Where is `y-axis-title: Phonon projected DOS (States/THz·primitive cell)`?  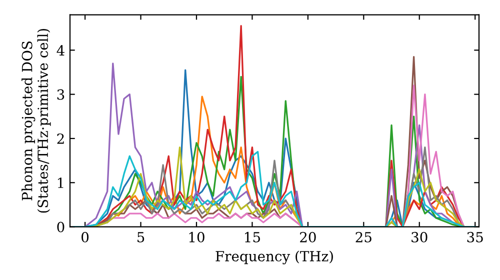 y-axis-title: Phonon projected DOS (States/THz·primitive cell) is located at coordinates (36, 120).